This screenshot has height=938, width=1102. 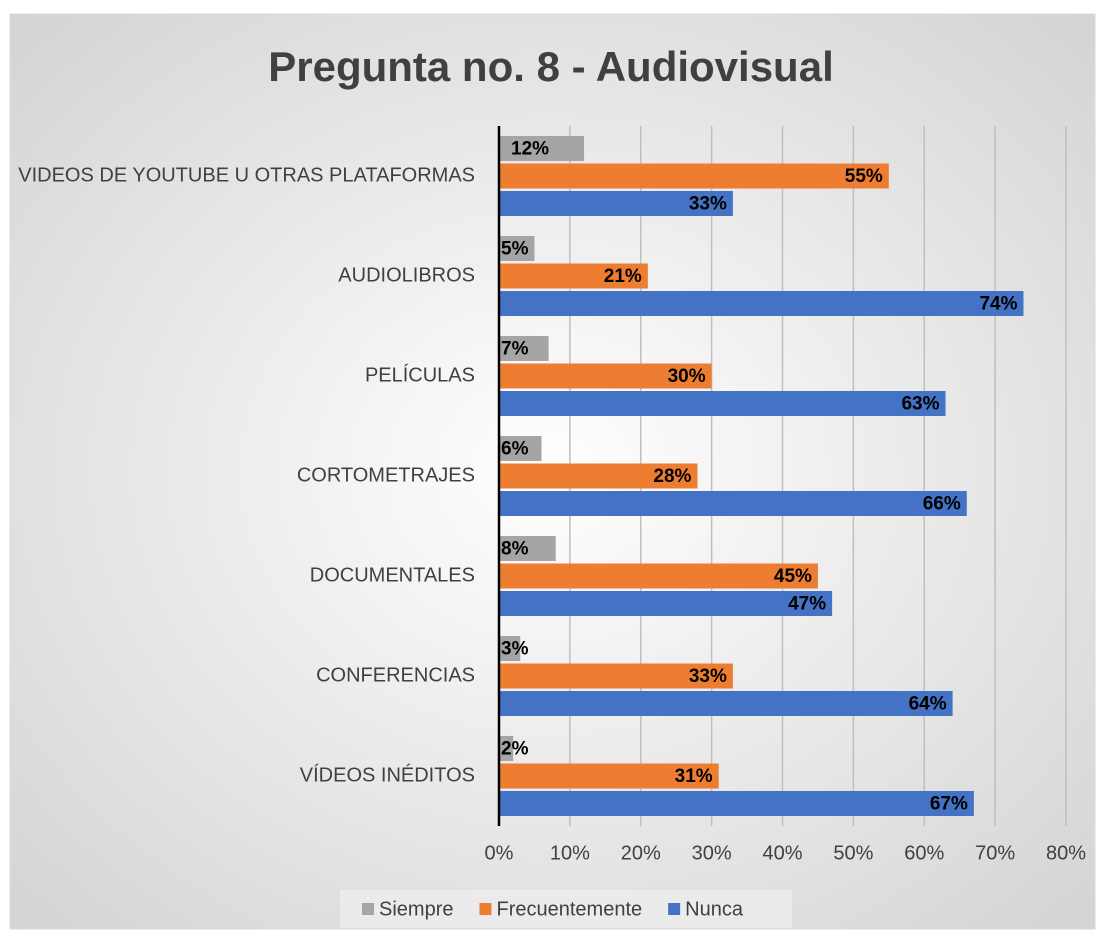 I want to click on legend-label: Frecuentemente, so click(x=569, y=909).